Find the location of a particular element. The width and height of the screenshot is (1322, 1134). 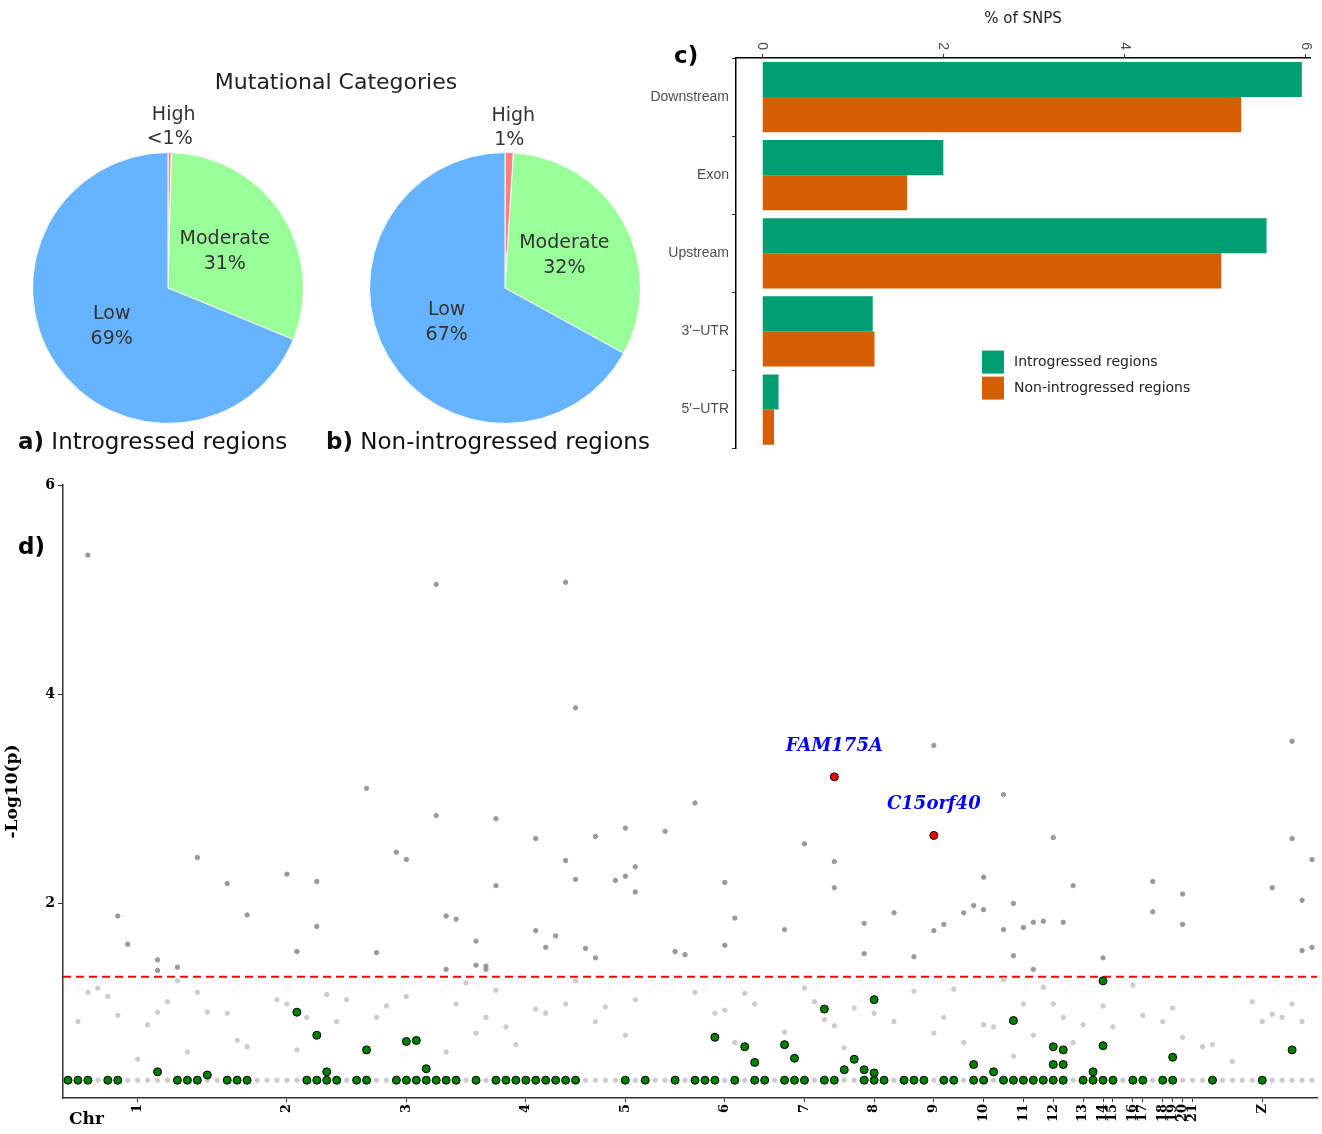

x-tick-label: 10 is located at coordinates (982, 1113).